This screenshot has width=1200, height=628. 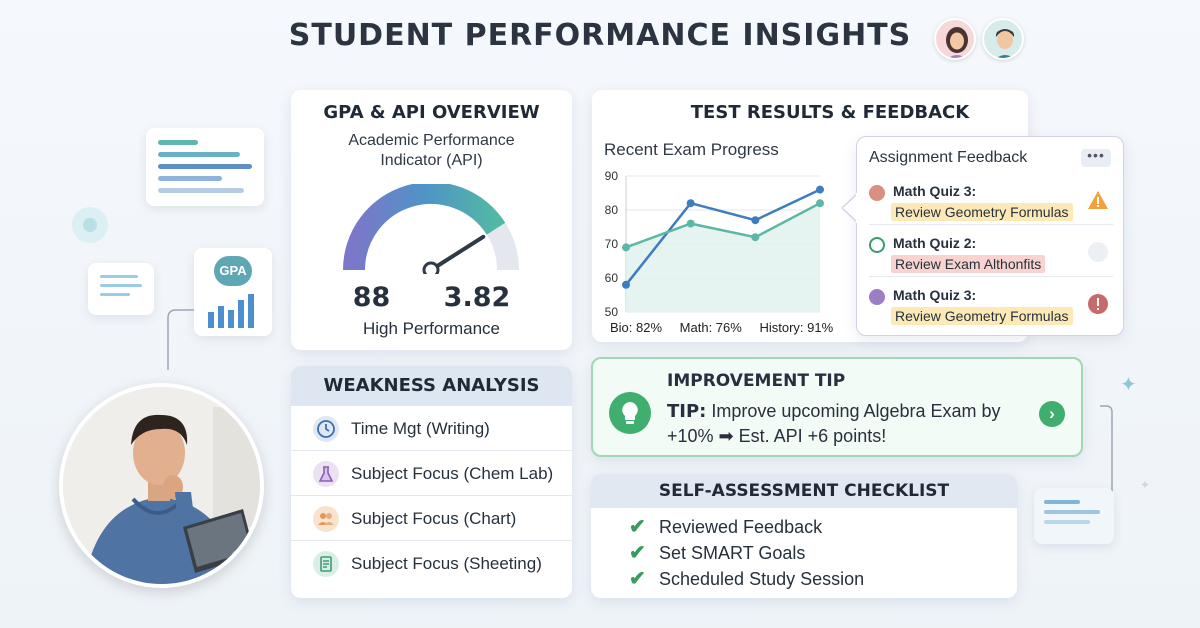 What do you see at coordinates (431, 297) in the screenshot?
I see `gauge-values: 88 3.82` at bounding box center [431, 297].